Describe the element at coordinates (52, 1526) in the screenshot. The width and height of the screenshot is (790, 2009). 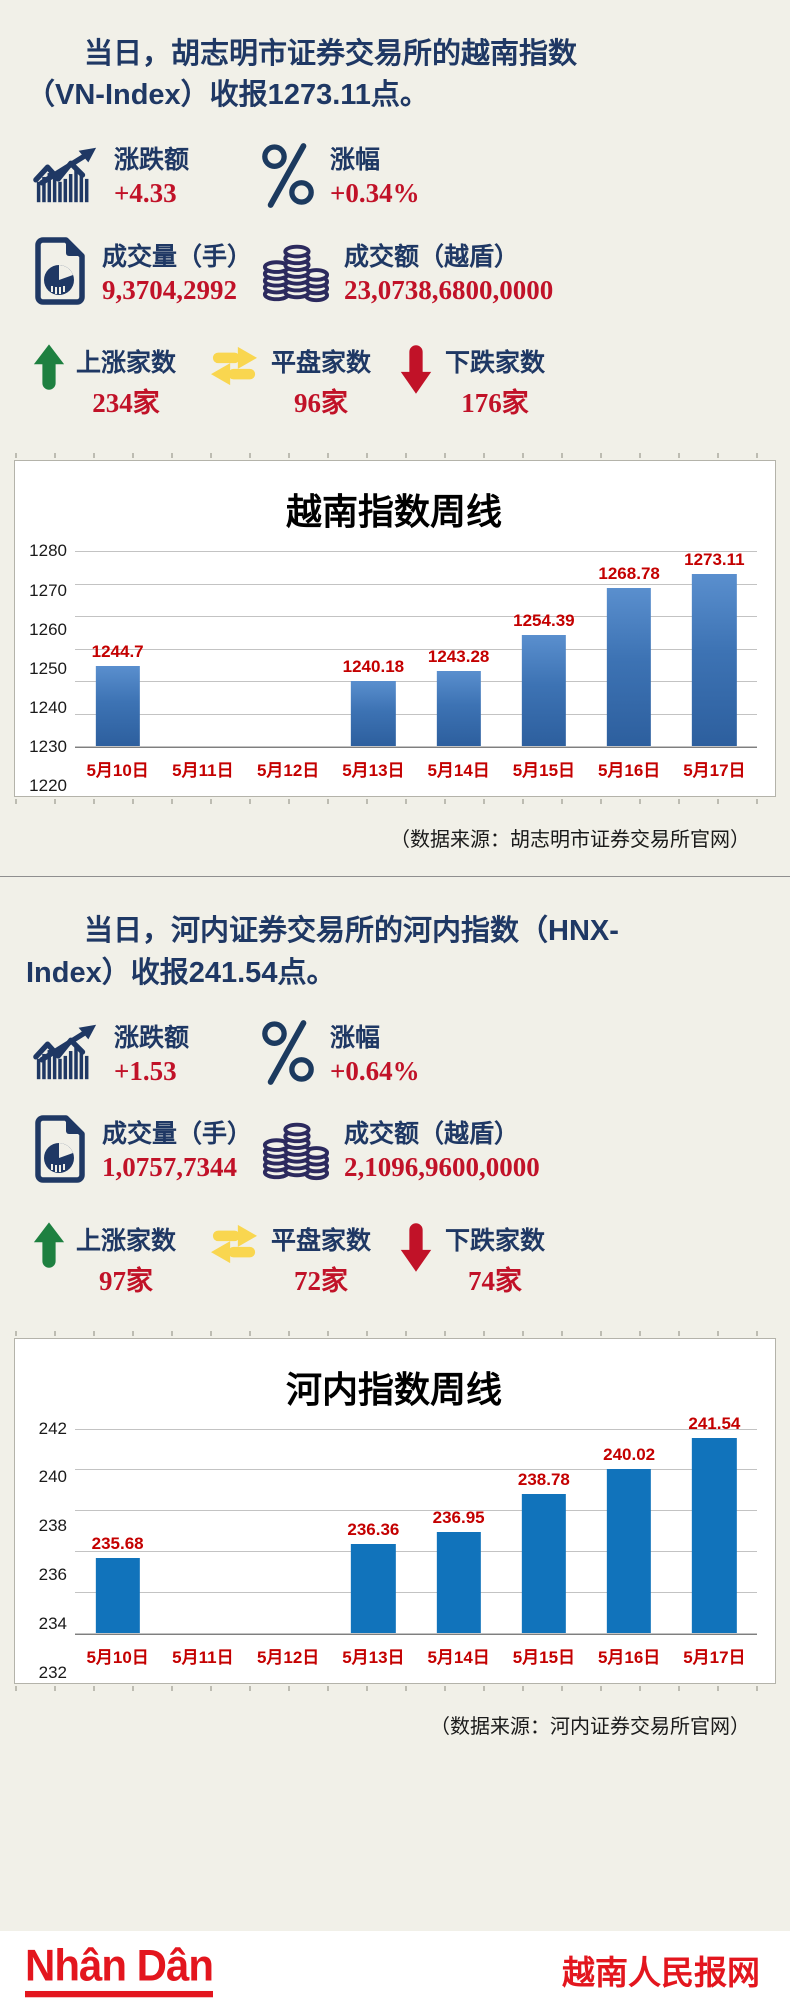
I see `y-tick-label: 238` at that location.